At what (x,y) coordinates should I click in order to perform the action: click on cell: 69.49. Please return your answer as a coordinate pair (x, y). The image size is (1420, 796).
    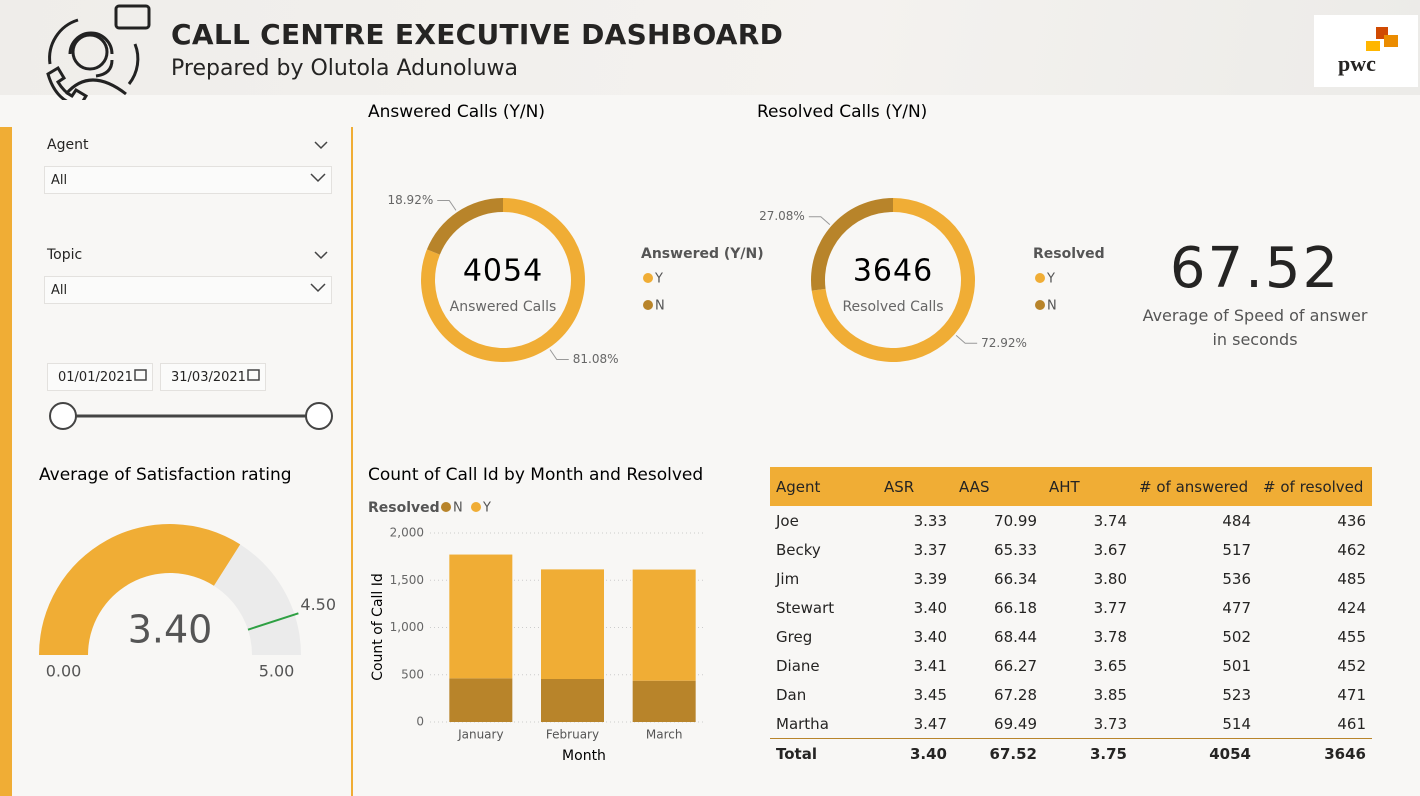
    Looking at the image, I should click on (1015, 723).